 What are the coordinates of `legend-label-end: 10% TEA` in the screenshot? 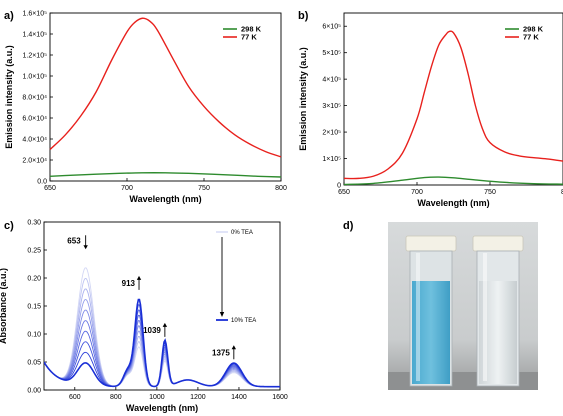 It's located at (243, 321).